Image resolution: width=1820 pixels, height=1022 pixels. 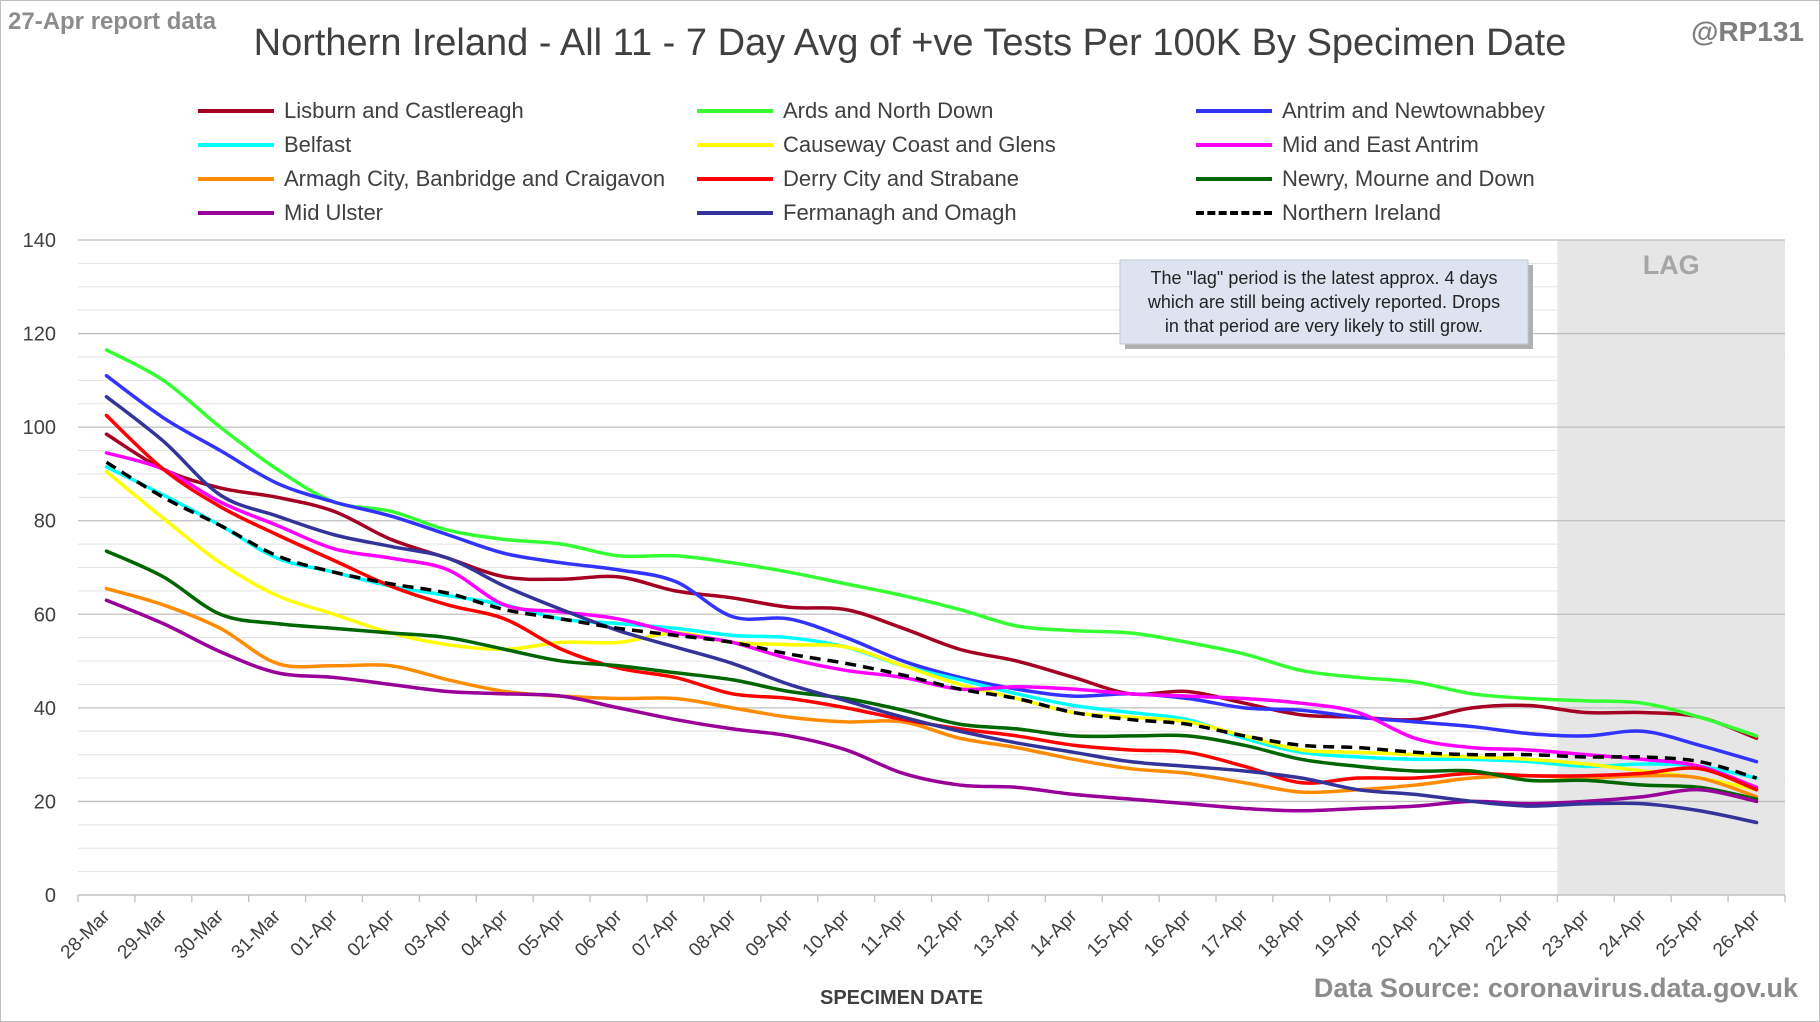 I want to click on y-tick-label: 60, so click(x=45, y=615).